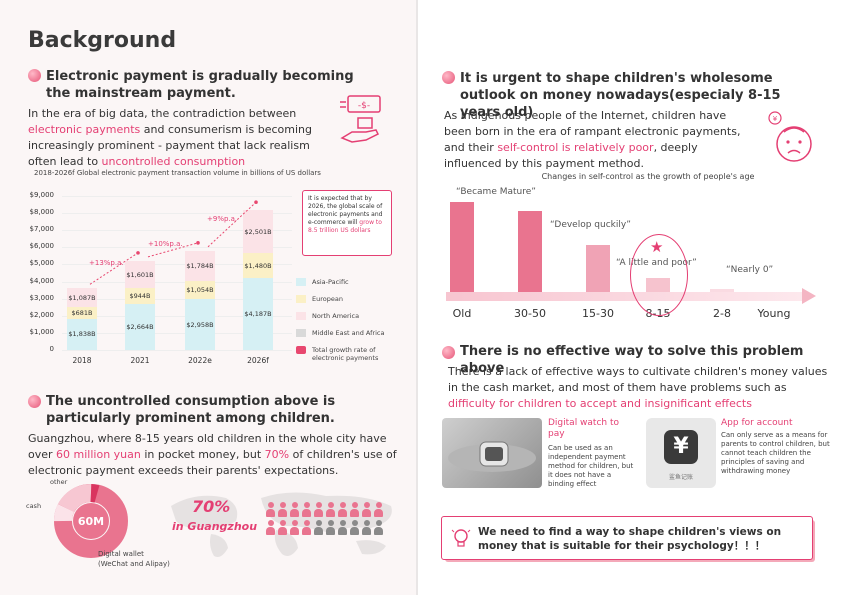  Describe the element at coordinates (114, 268) in the screenshot. I see `growth-arrow` at that location.